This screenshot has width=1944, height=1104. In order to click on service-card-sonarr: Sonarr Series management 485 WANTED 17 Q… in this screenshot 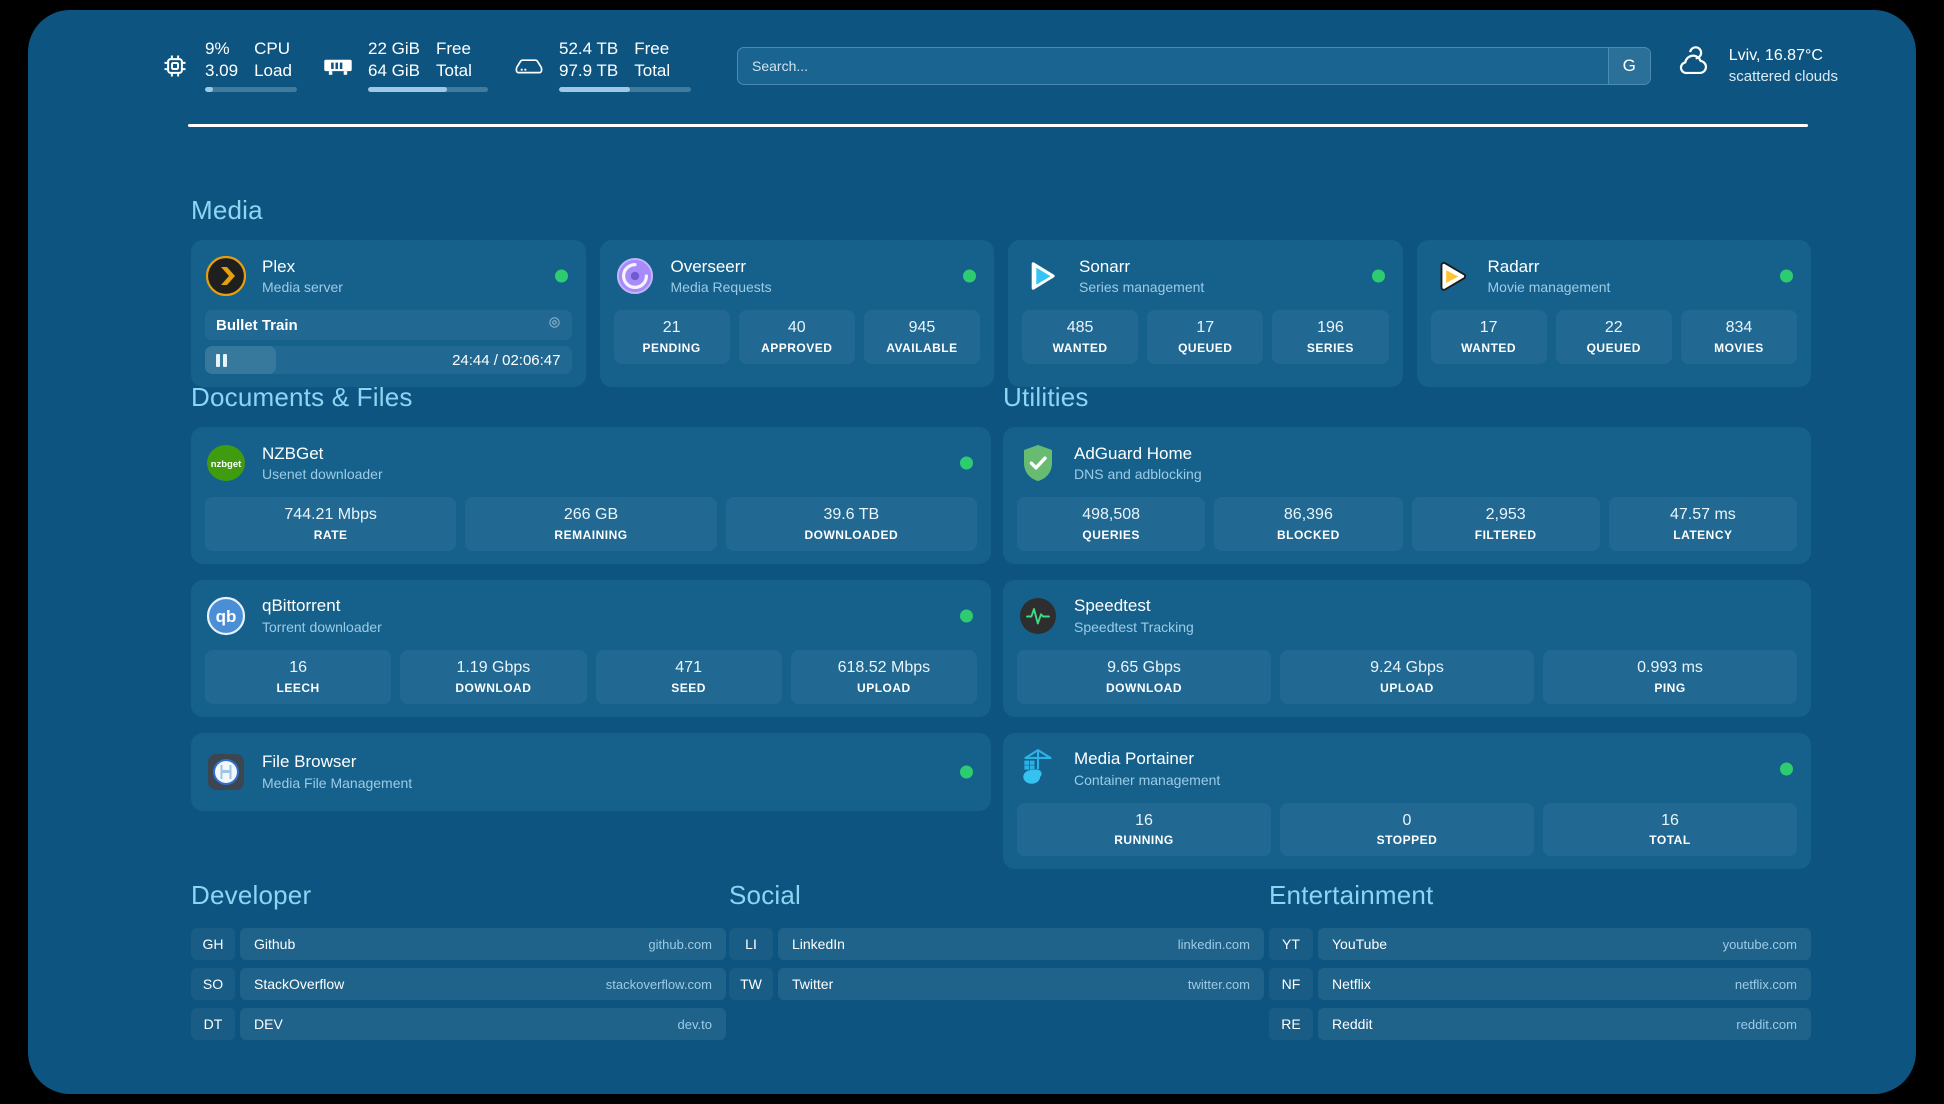, I will do `click(1205, 313)`.